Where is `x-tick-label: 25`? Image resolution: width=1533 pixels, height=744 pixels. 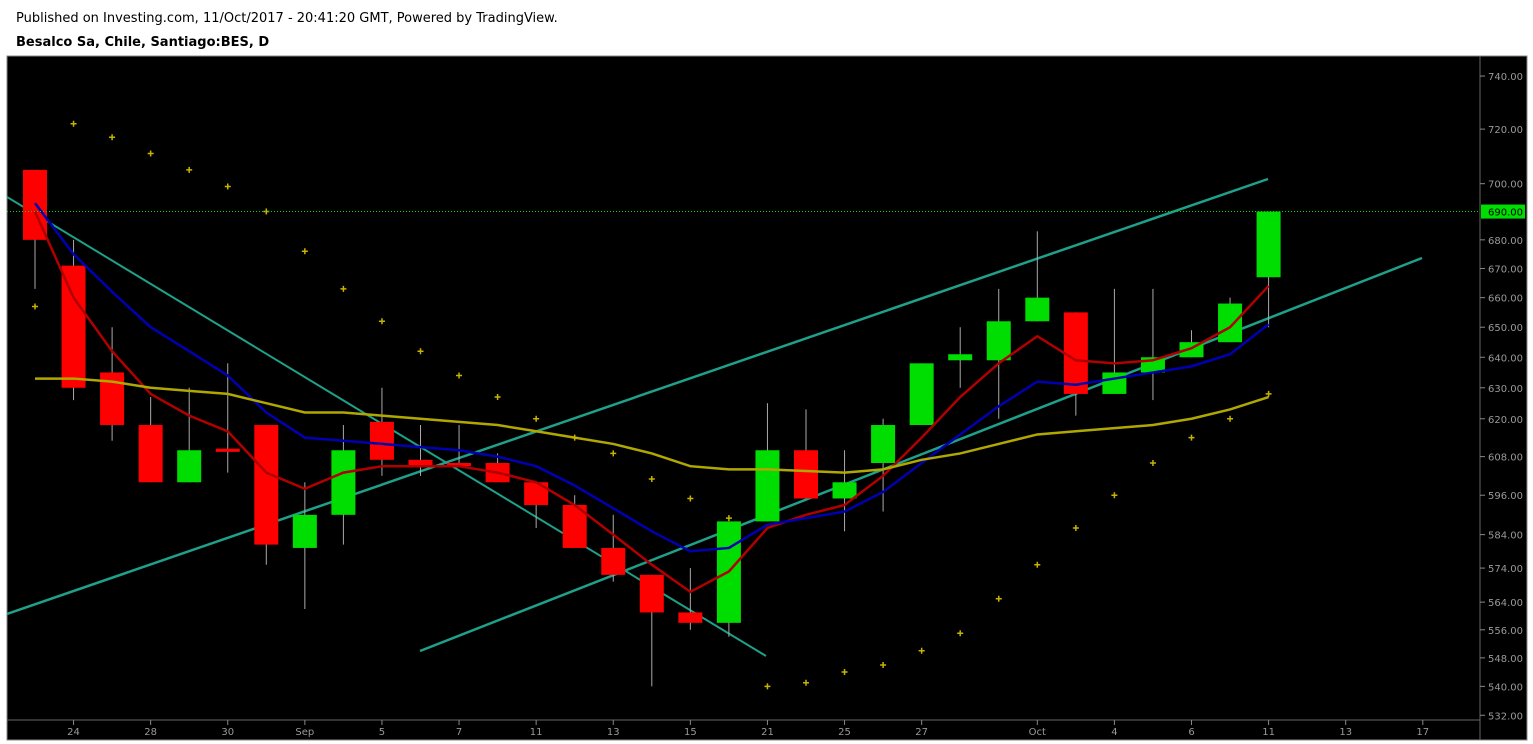 x-tick-label: 25 is located at coordinates (844, 732).